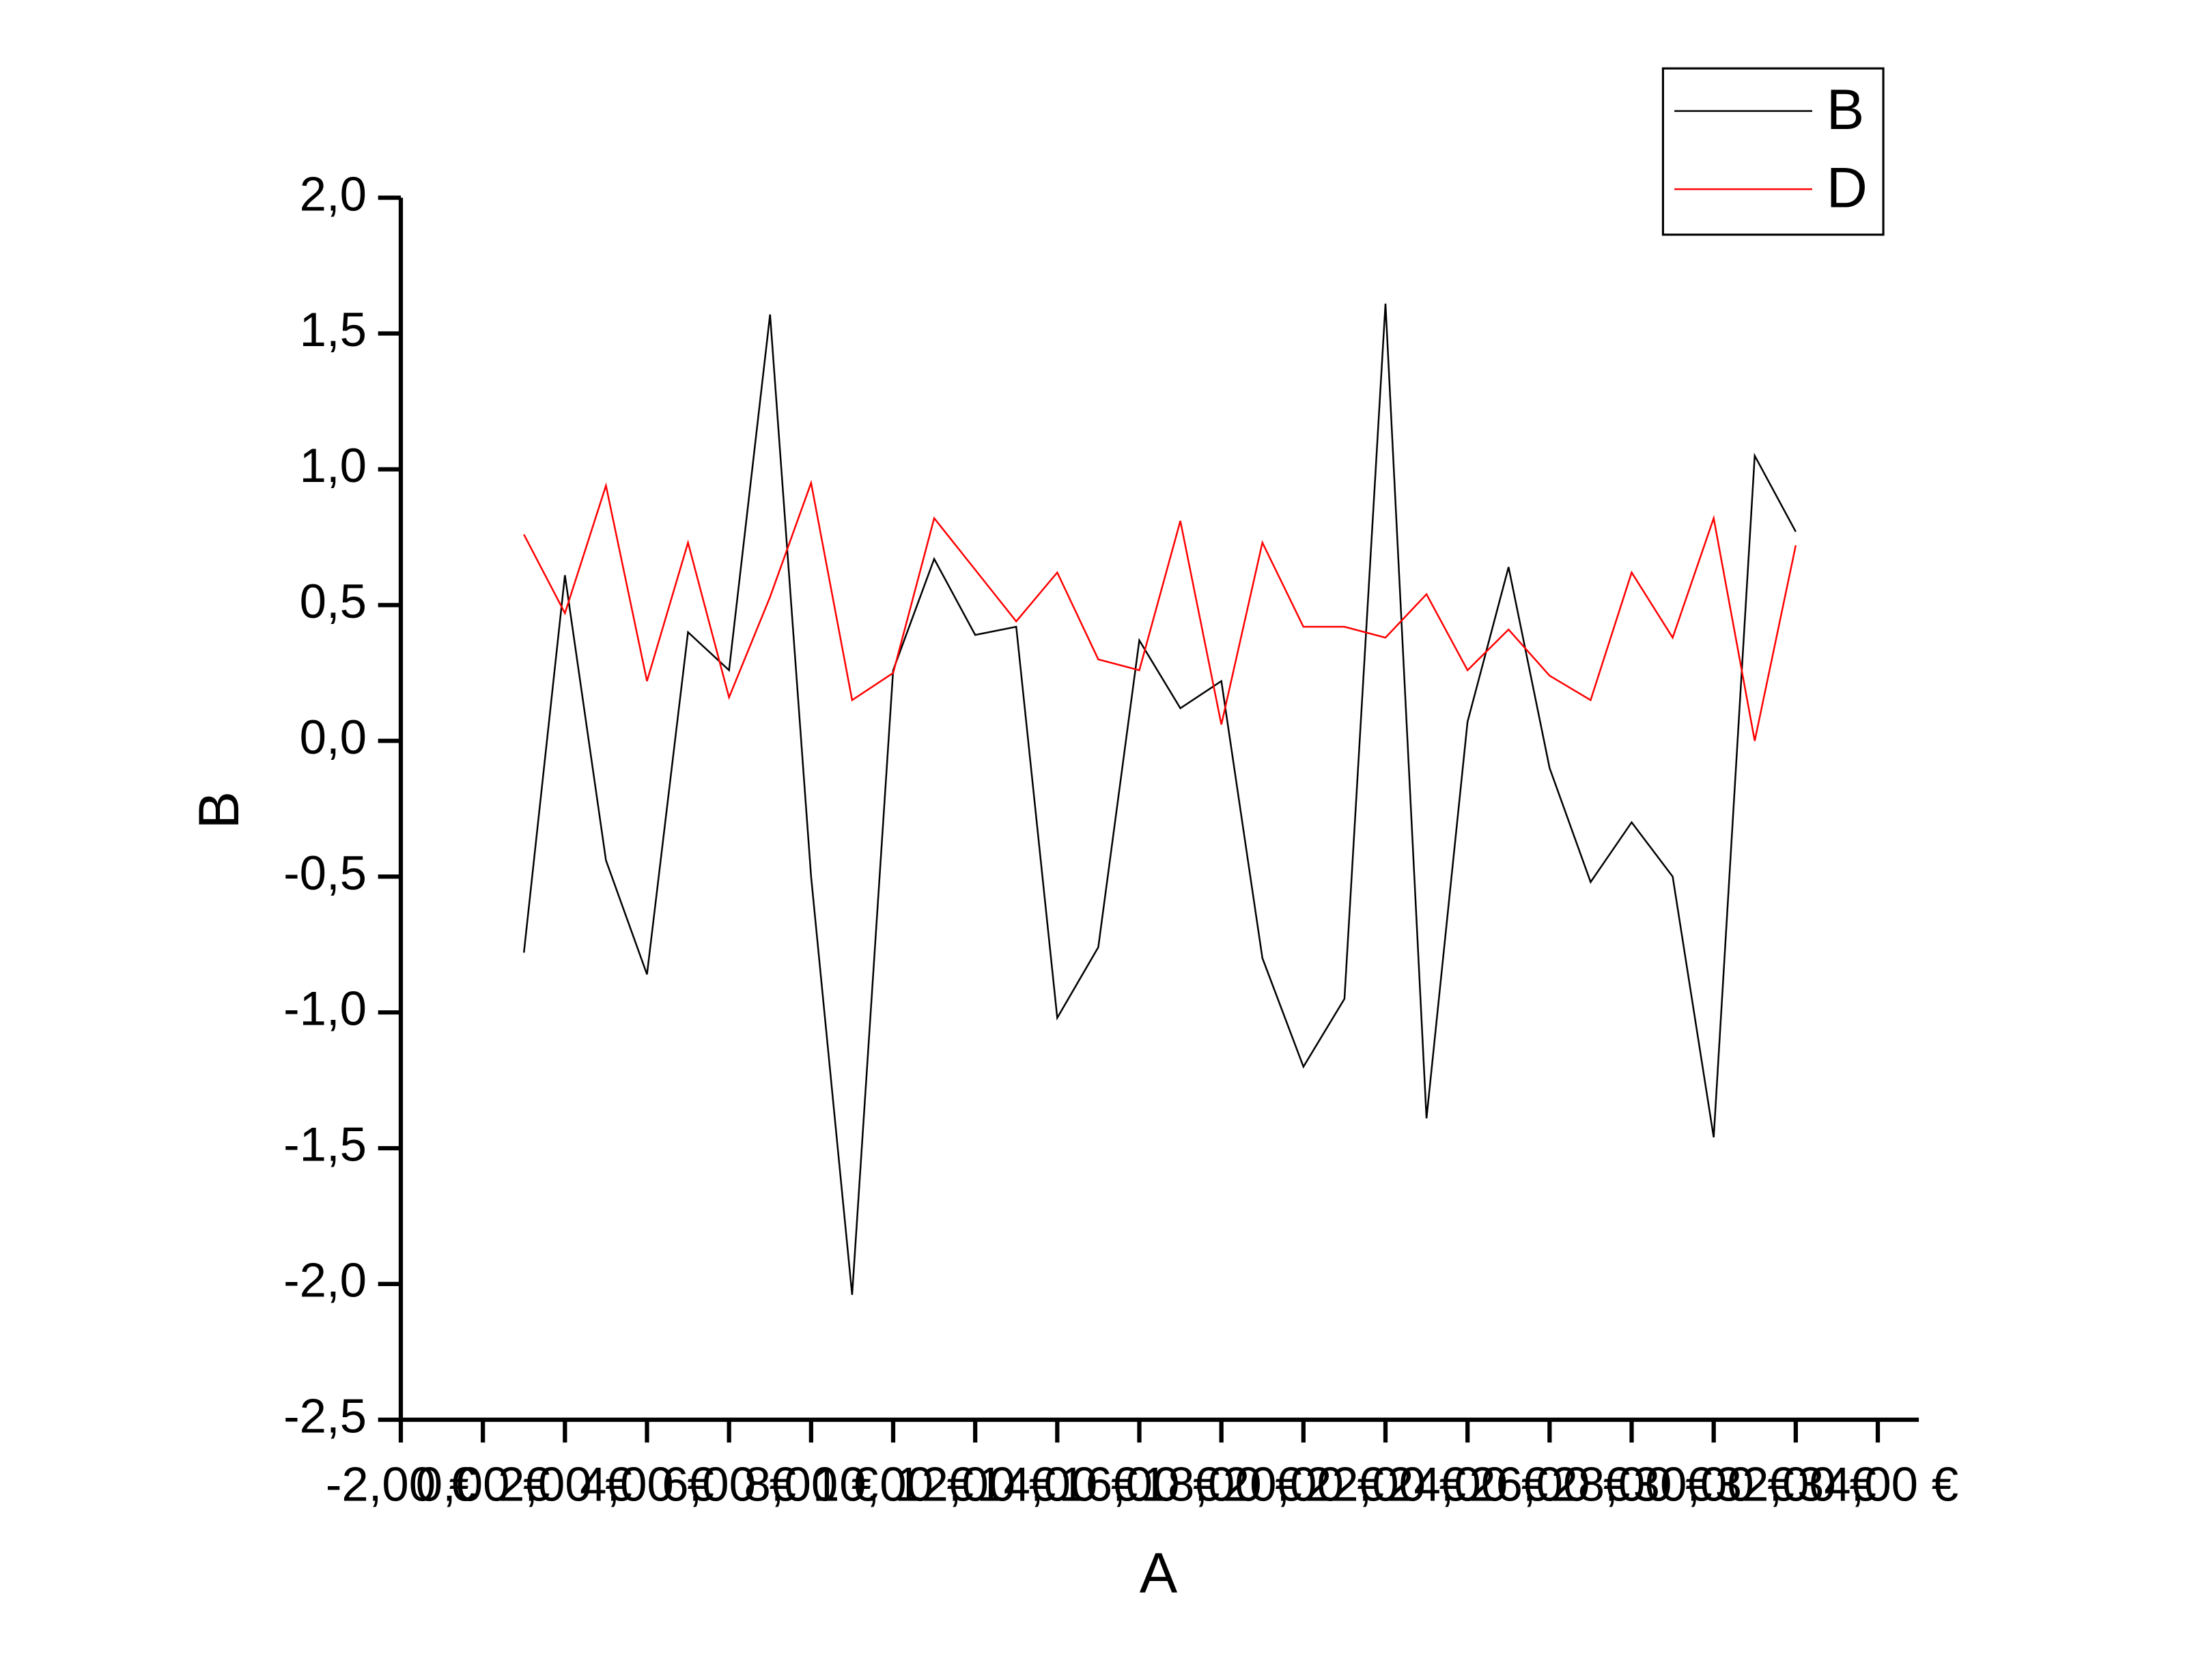  What do you see at coordinates (729, 1484) in the screenshot?
I see `x-tick-label: 6,00 €` at bounding box center [729, 1484].